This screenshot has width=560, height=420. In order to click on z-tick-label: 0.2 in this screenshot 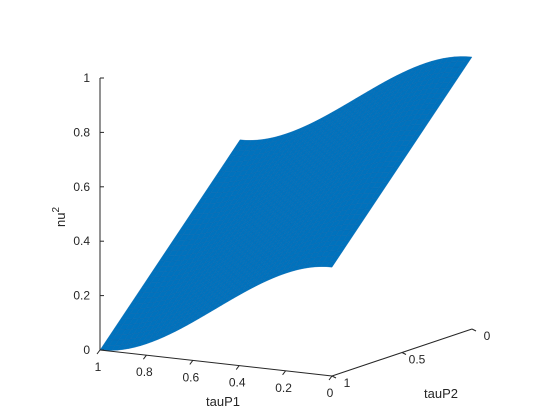, I will do `click(81, 296)`.